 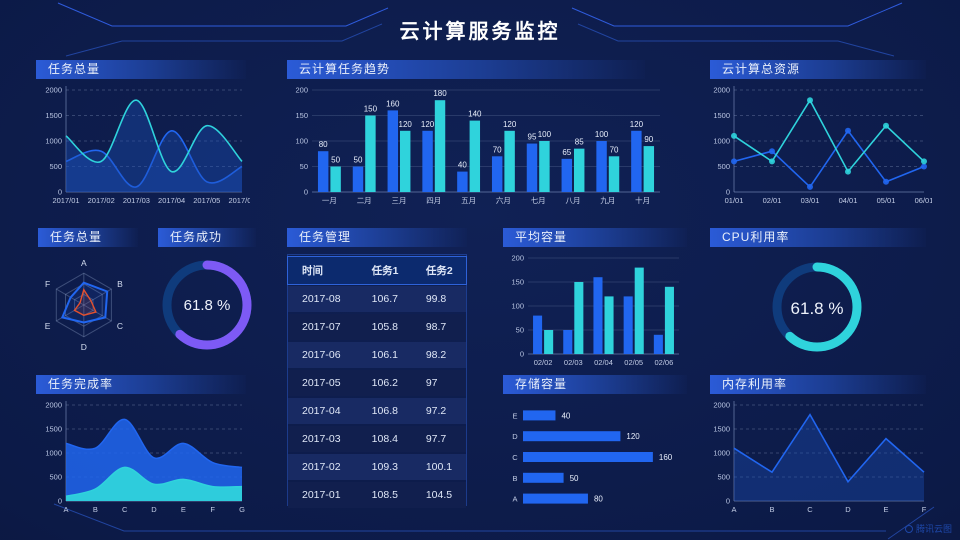 What do you see at coordinates (734, 200) in the screenshot?
I see `svg-text: 01/01` at bounding box center [734, 200].